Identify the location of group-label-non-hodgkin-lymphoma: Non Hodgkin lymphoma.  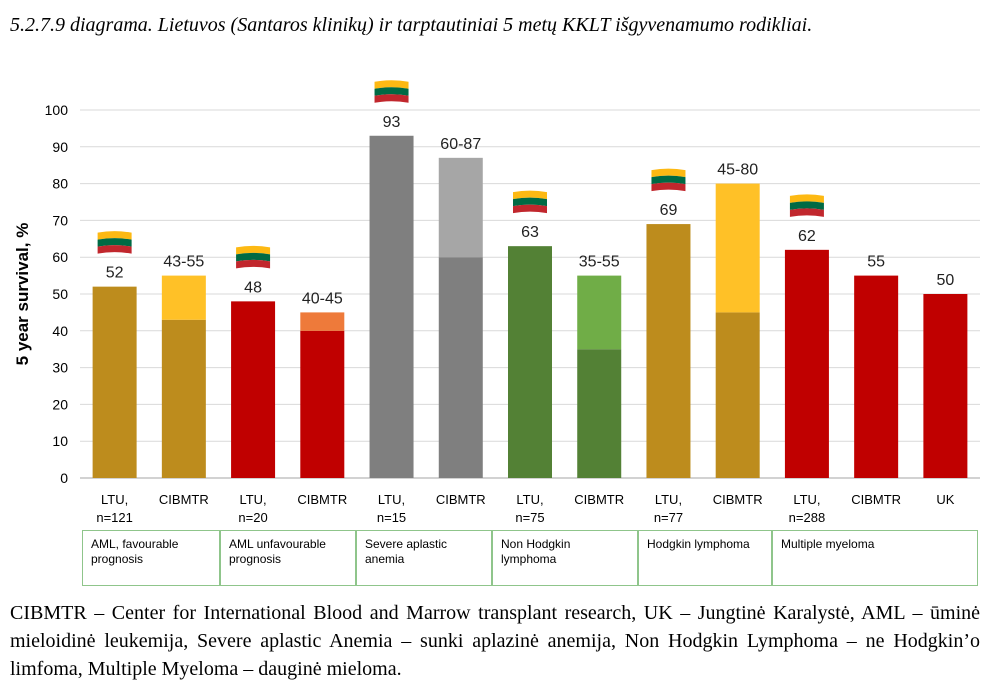
(565, 558).